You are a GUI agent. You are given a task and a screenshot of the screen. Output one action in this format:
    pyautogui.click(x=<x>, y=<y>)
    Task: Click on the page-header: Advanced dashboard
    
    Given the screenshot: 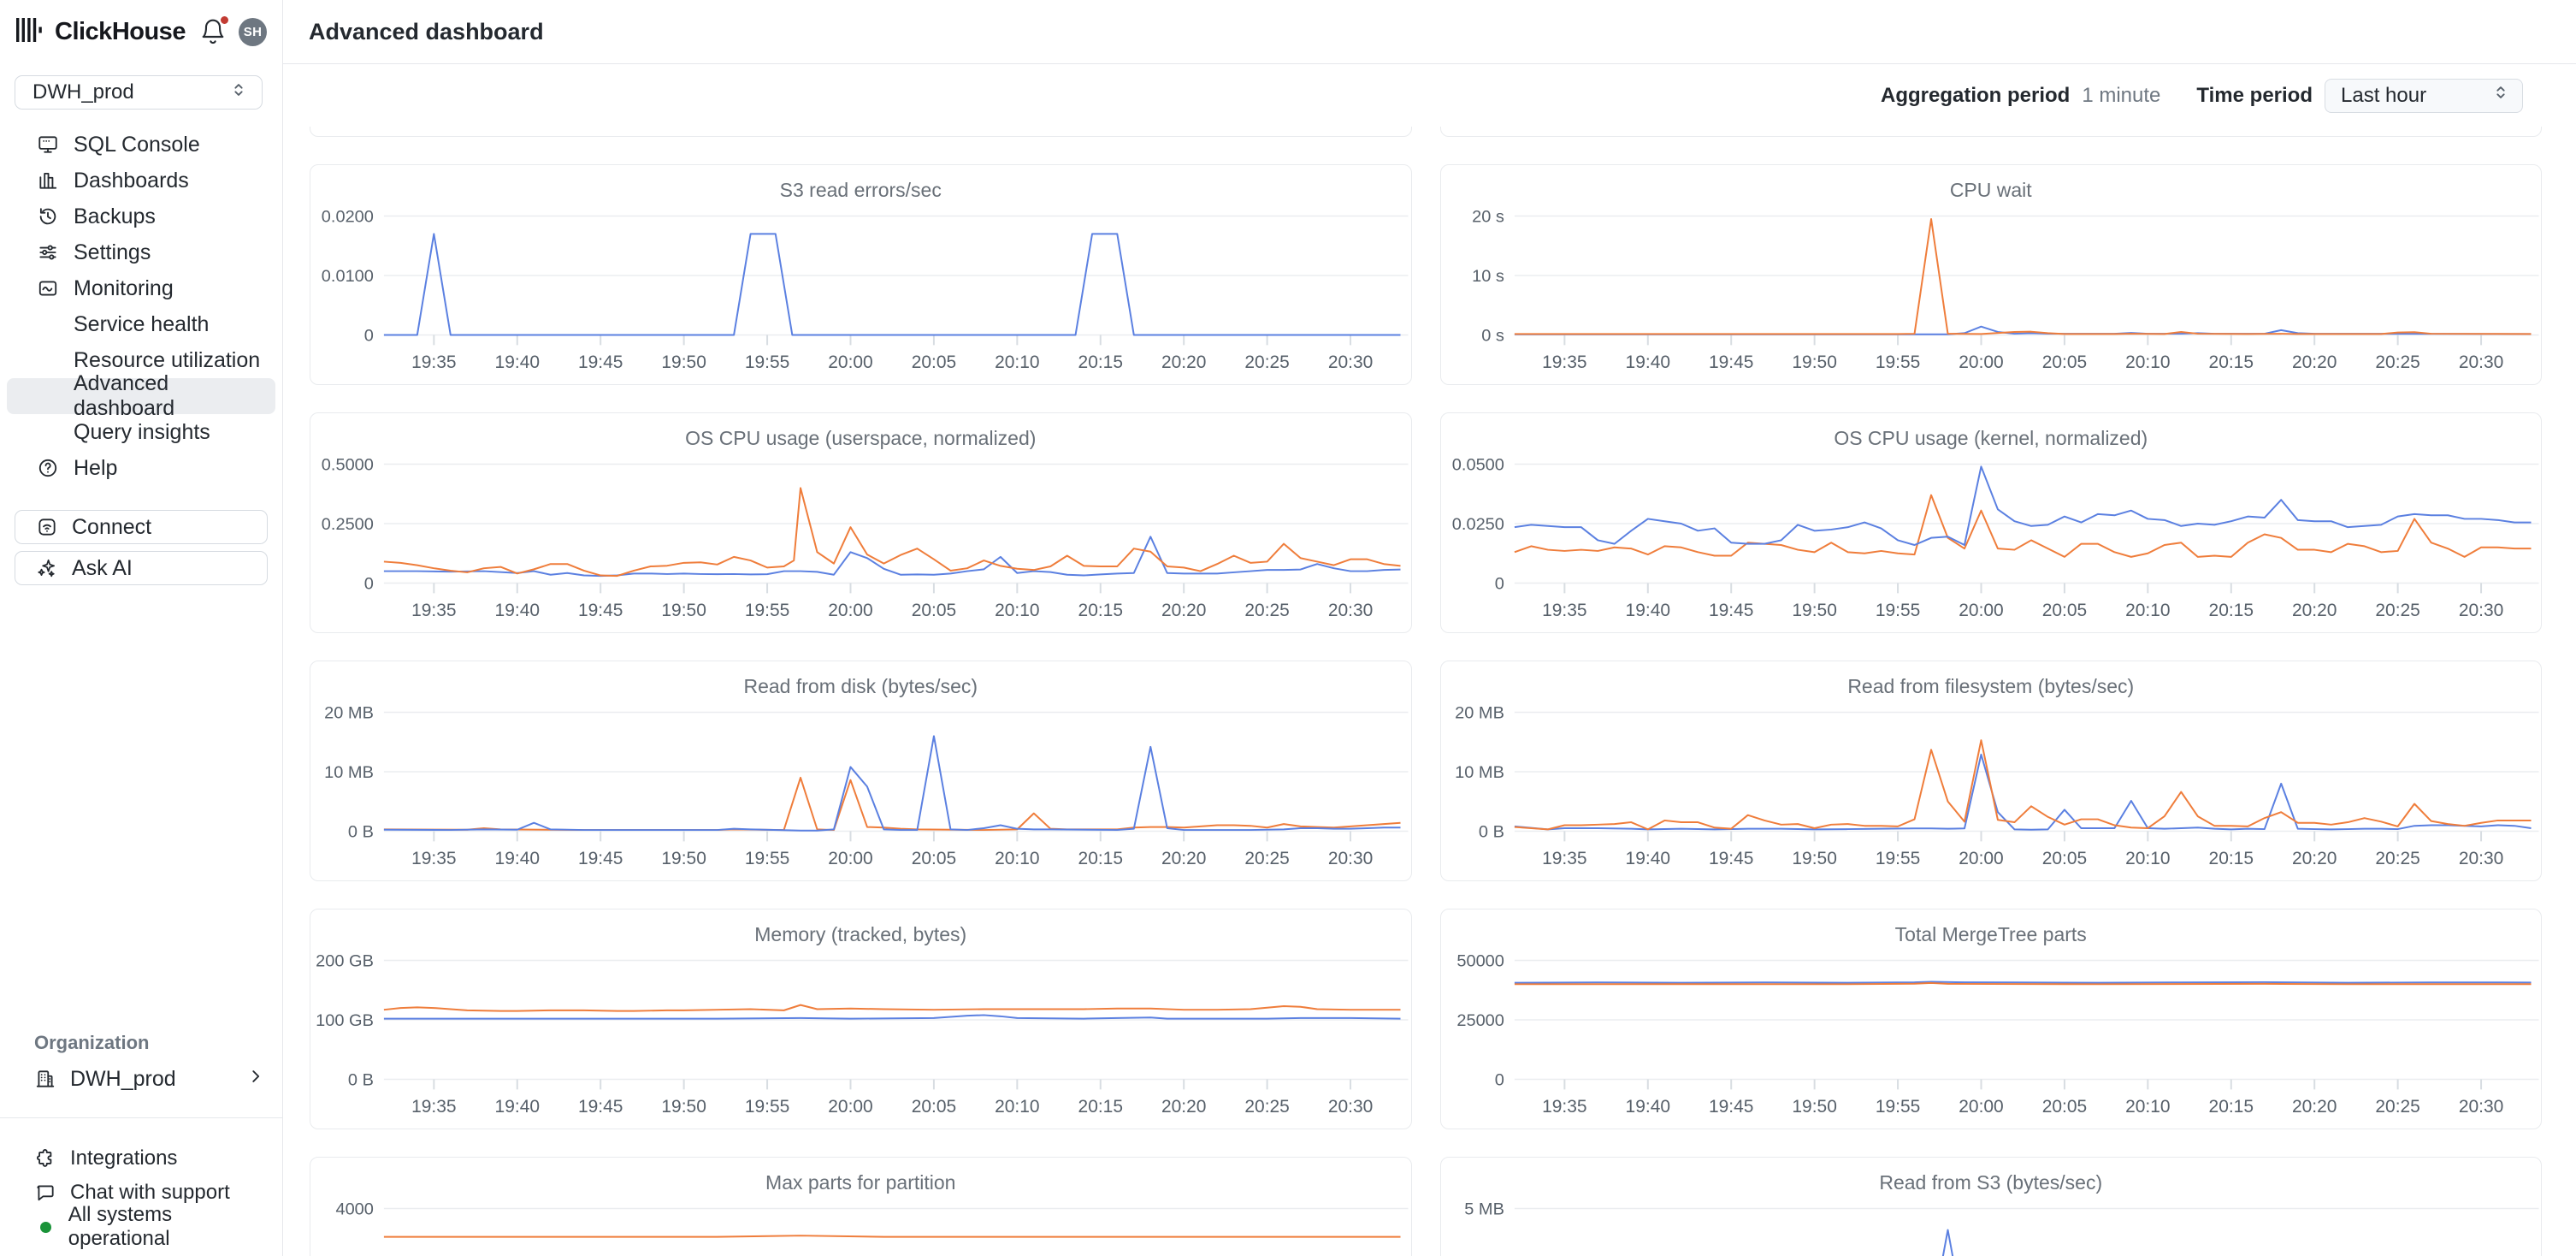 What is the action you would take?
    pyautogui.click(x=1429, y=32)
    